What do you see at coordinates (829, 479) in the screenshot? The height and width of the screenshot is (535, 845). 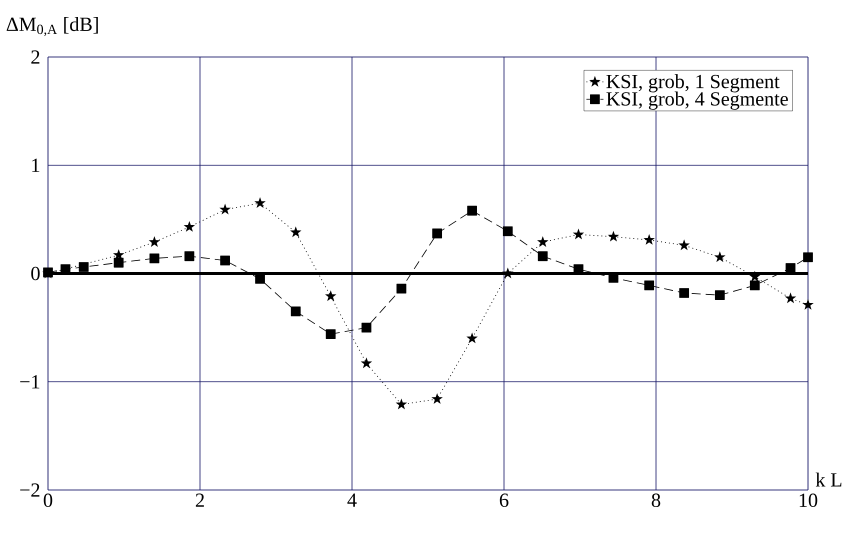 I see `x-axis-title: k L` at bounding box center [829, 479].